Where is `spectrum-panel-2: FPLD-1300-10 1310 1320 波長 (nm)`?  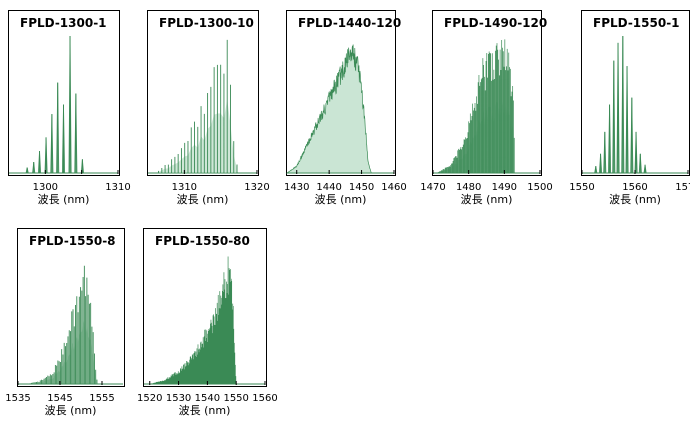
spectrum-panel-2: FPLD-1300-10 1310 1320 波長 (nm) is located at coordinates (208, 108).